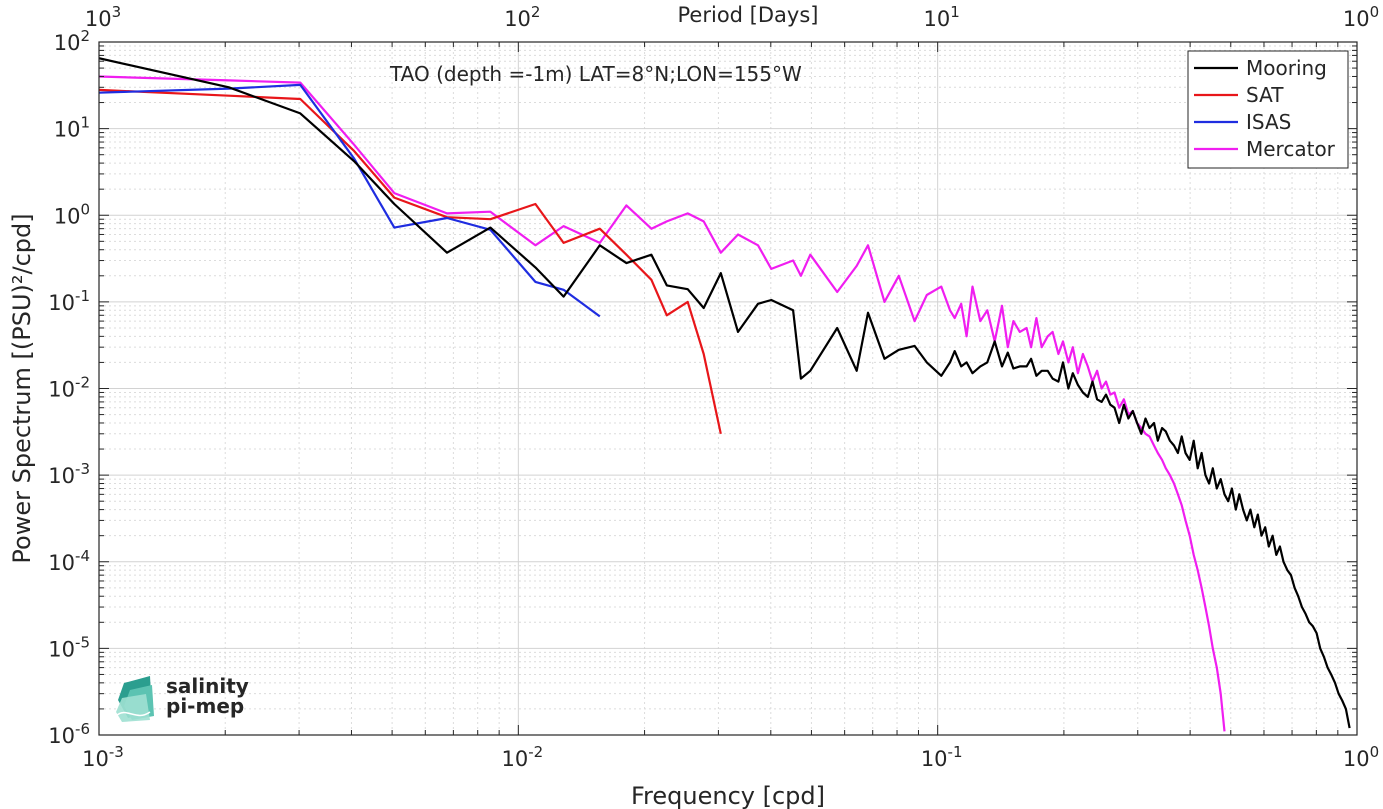  Describe the element at coordinates (69, 474) in the screenshot. I see `y-tick-label: 10⁻³` at that location.